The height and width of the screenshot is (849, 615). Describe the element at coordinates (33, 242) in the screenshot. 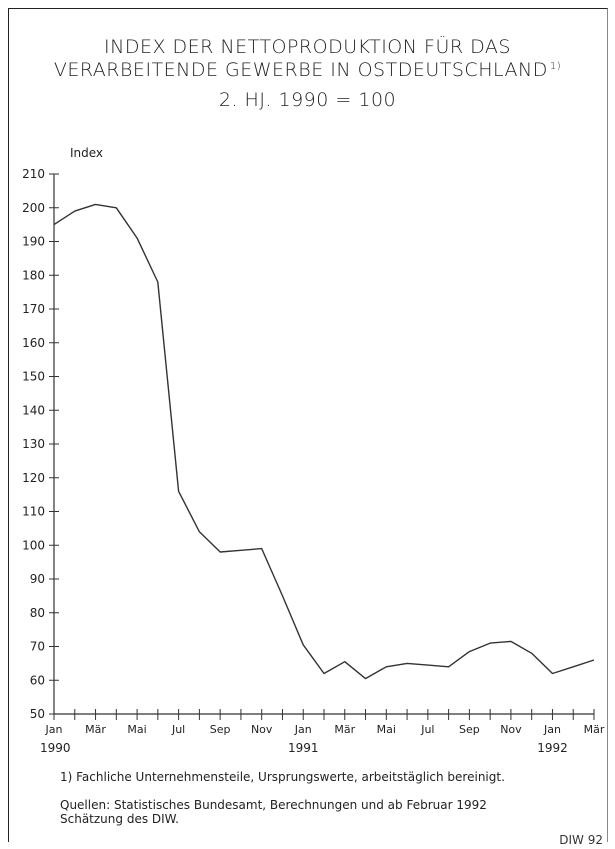

I see `y-tick-label: 190` at that location.